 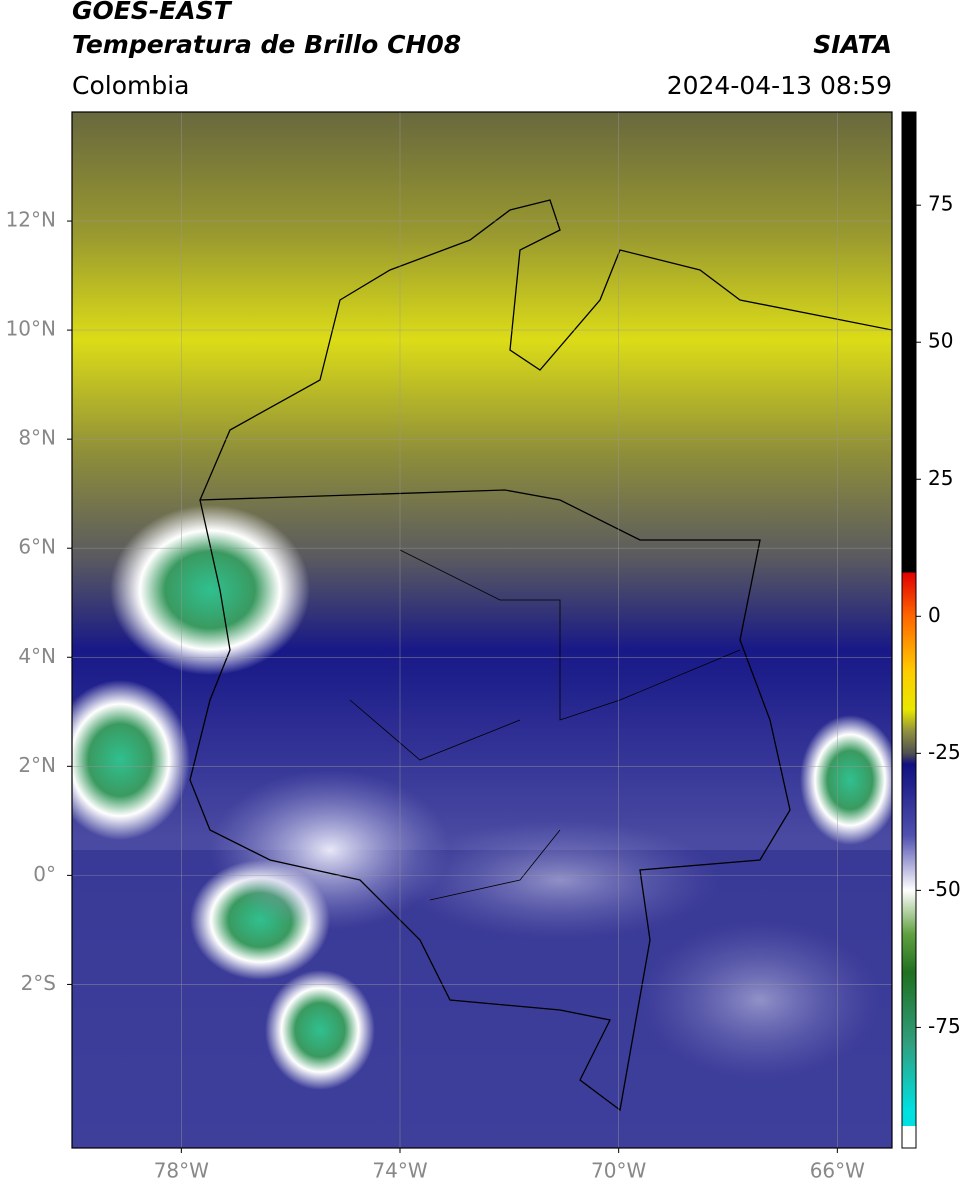 What do you see at coordinates (38, 983) in the screenshot?
I see `y-tick-label: 2°S` at bounding box center [38, 983].